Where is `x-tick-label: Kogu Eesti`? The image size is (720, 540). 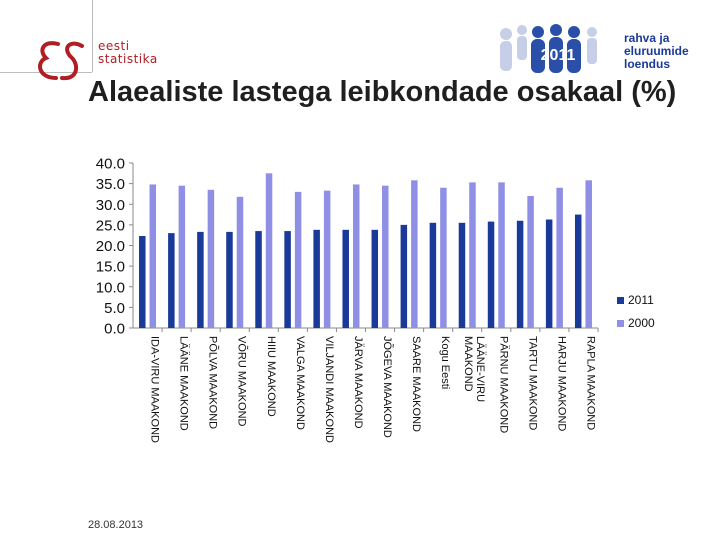 x-tick-label: Kogu Eesti is located at coordinates (445, 362).